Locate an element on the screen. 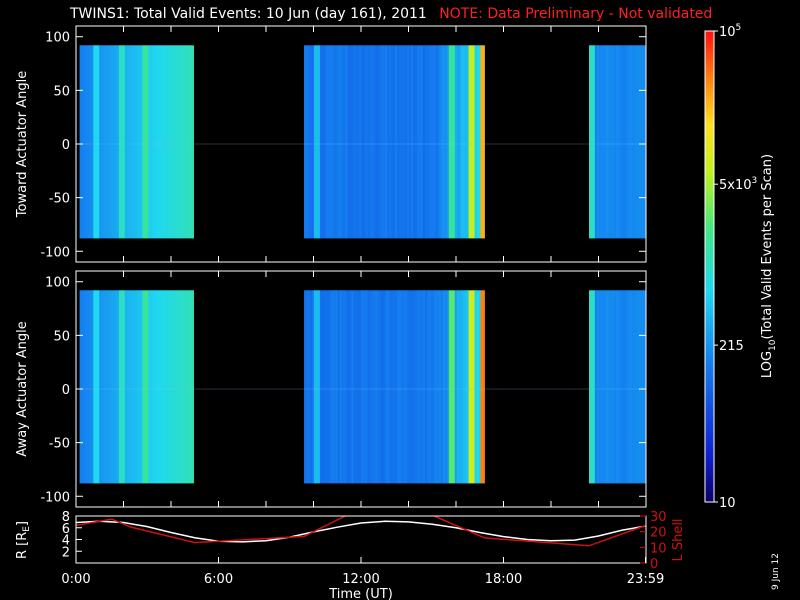 The width and height of the screenshot is (800, 600). colorbar-tick-label: 5x10³ is located at coordinates (738, 184).